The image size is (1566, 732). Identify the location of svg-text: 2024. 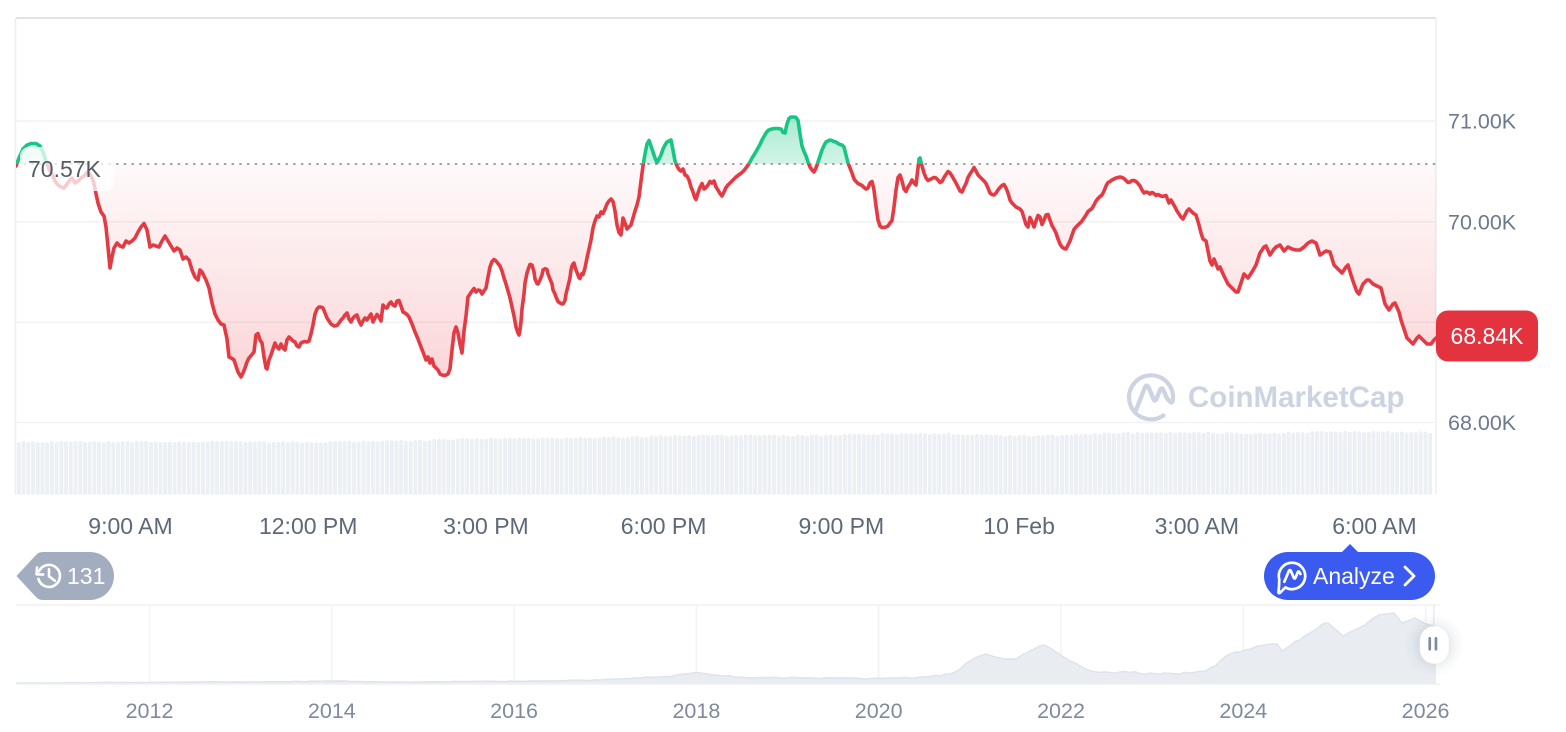
(1243, 711).